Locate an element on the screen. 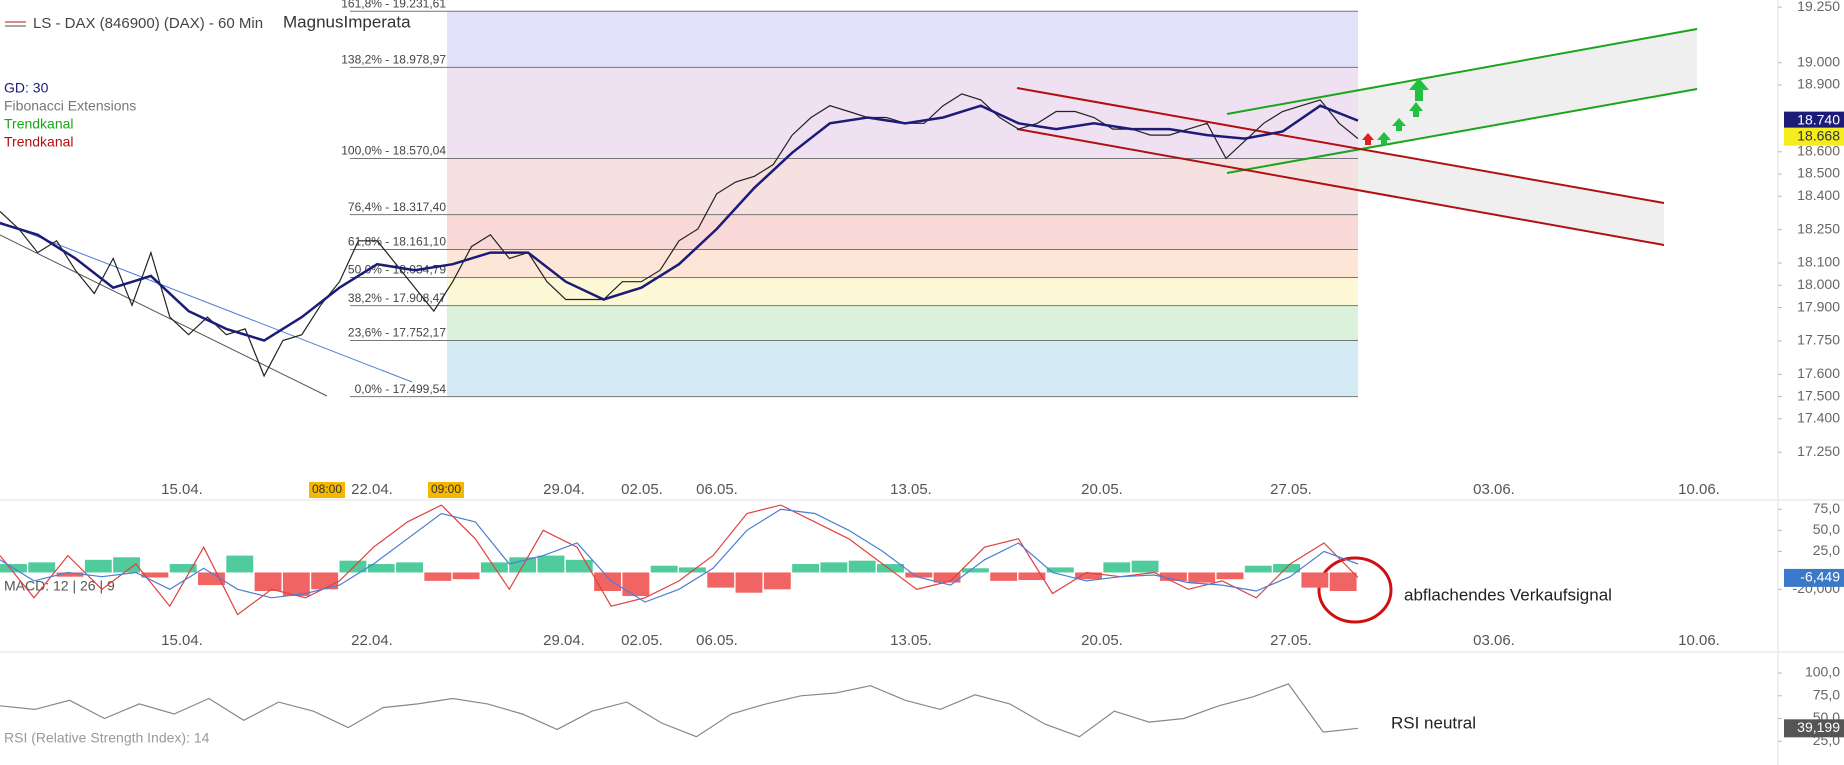 This screenshot has height=765, width=1844. y-tick-label: 17.250 is located at coordinates (1818, 451).